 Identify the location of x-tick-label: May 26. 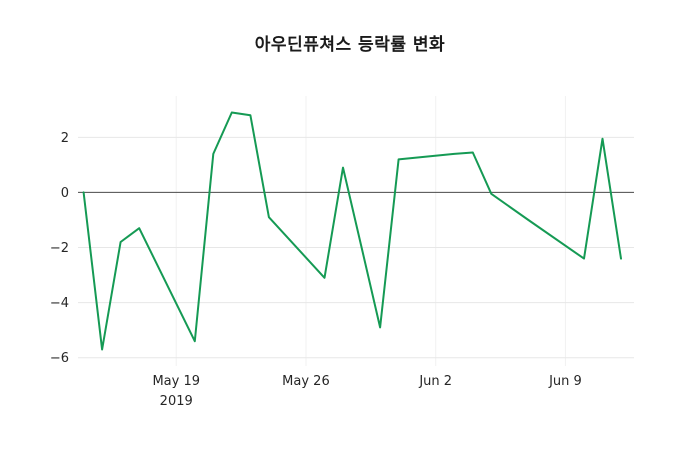
(306, 381).